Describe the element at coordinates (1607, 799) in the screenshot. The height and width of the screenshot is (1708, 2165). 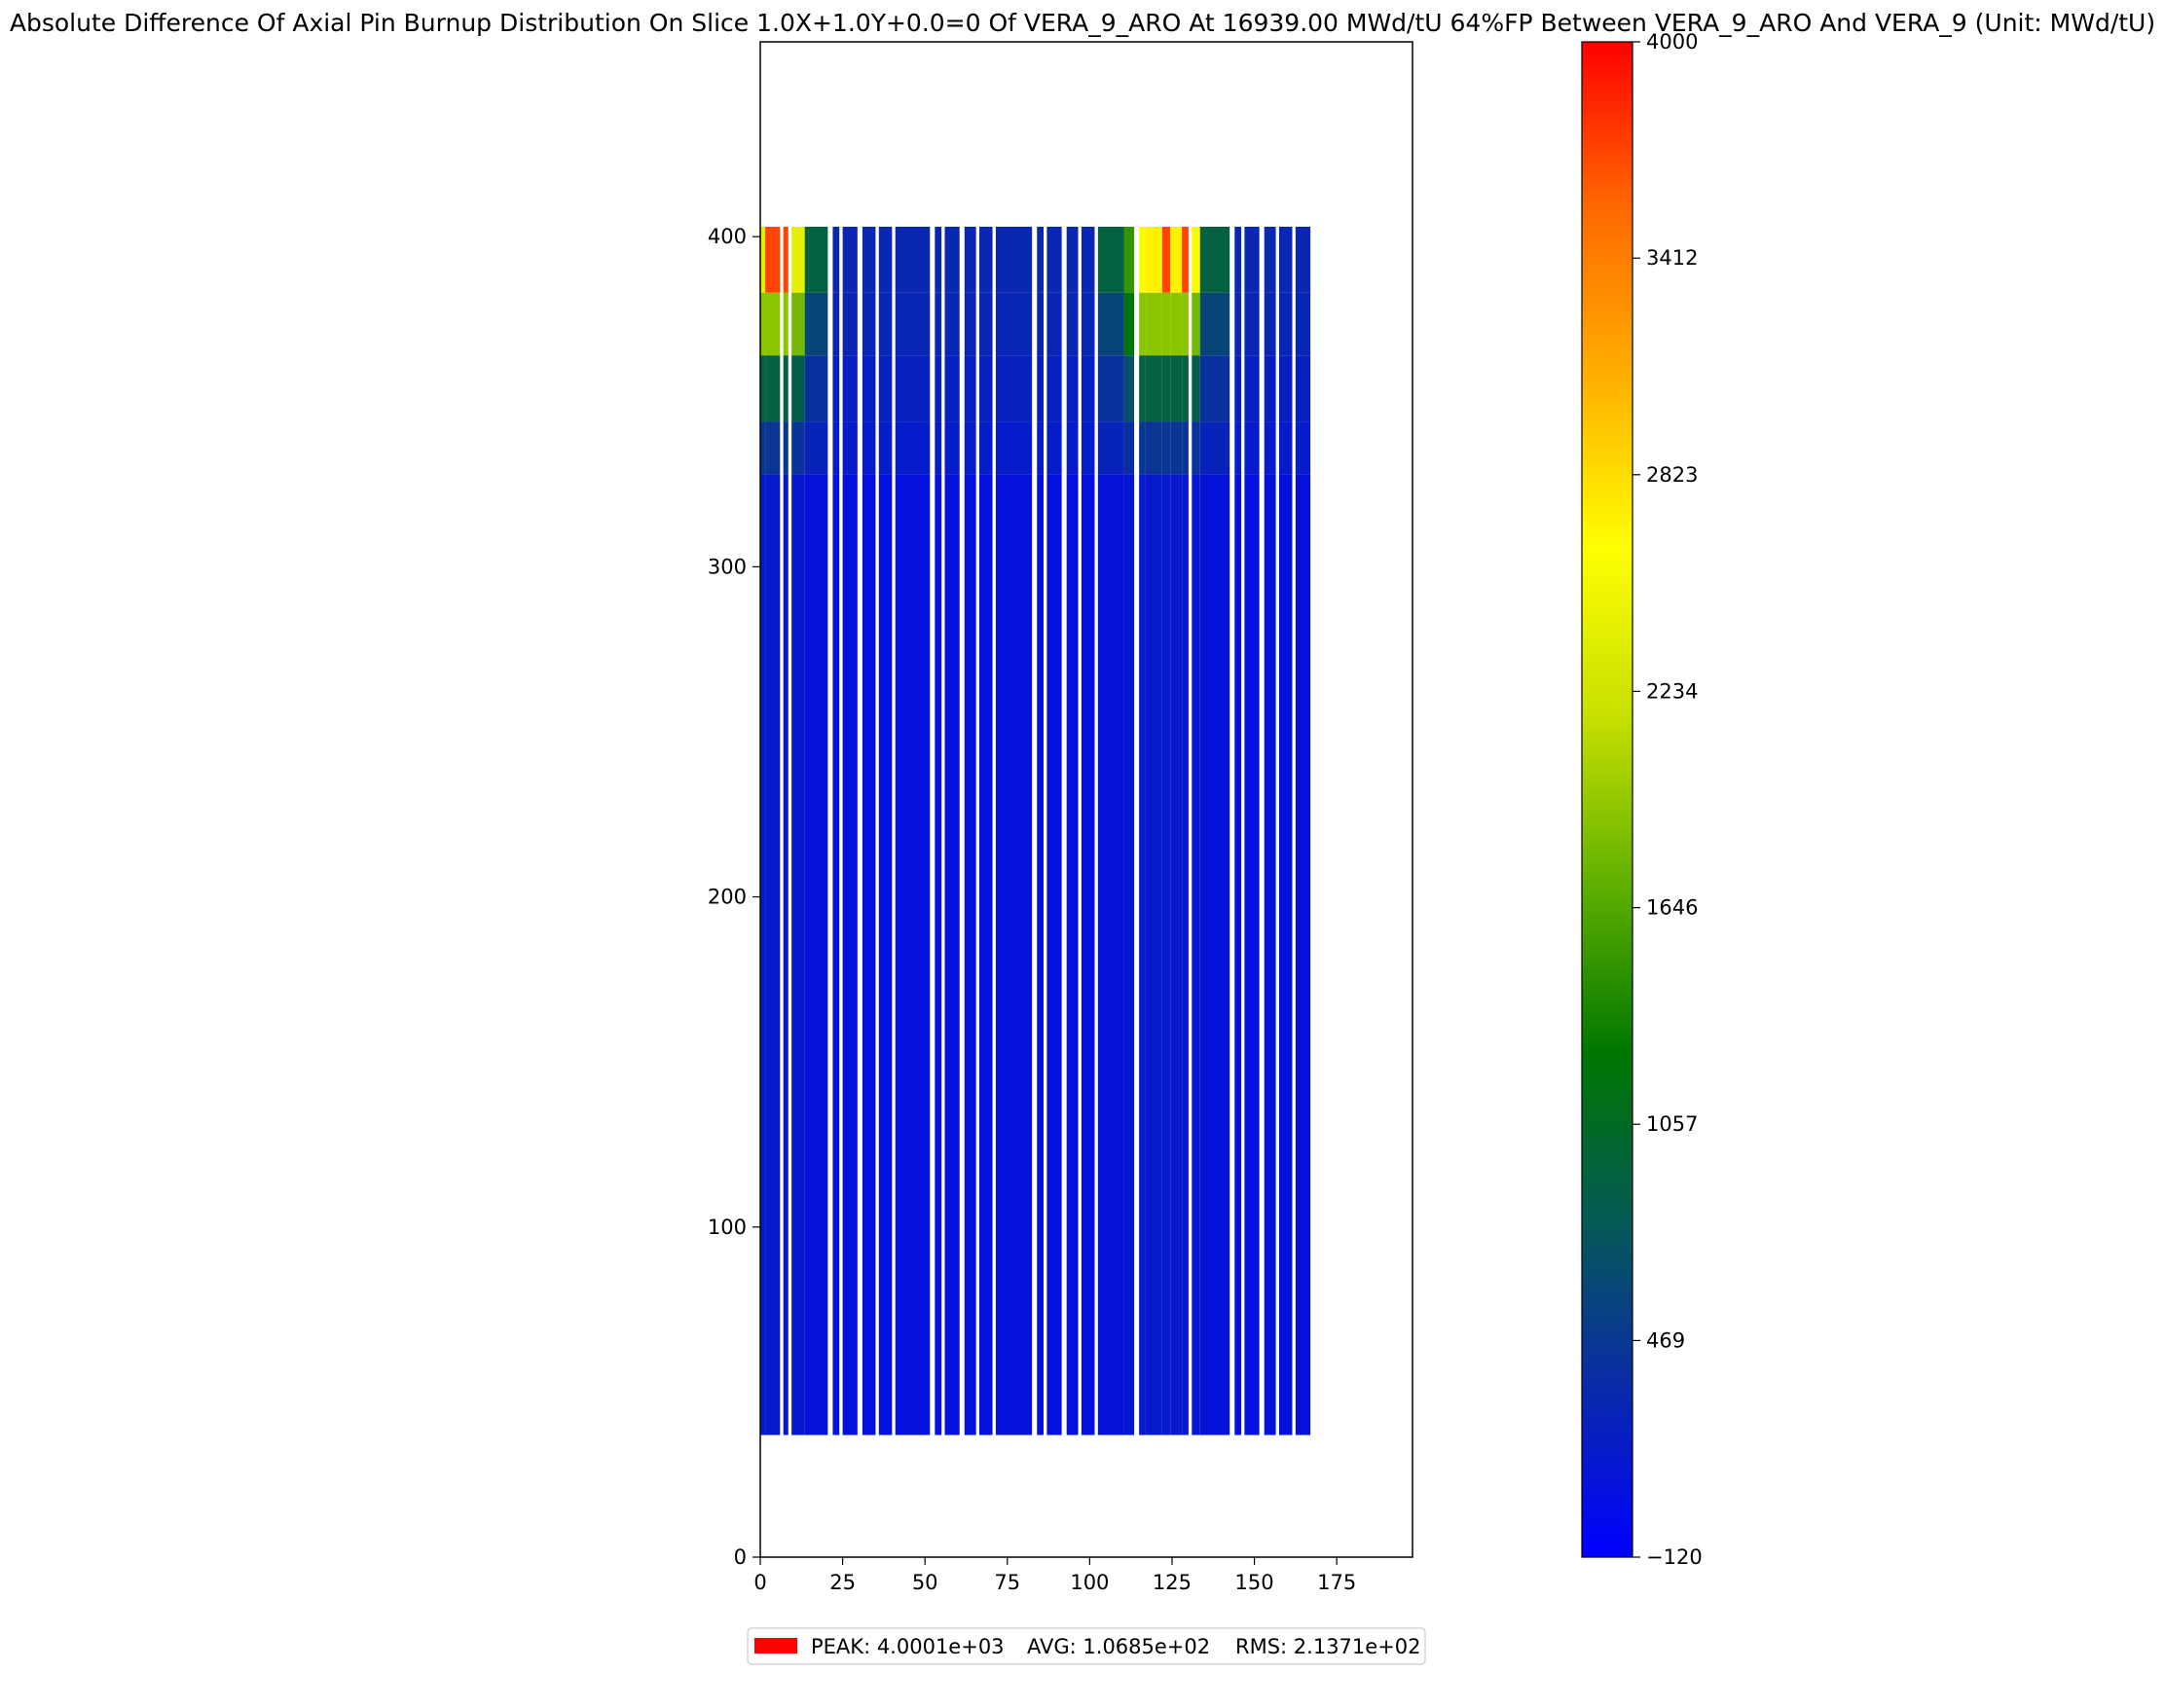
I see `colorbar-bar` at that location.